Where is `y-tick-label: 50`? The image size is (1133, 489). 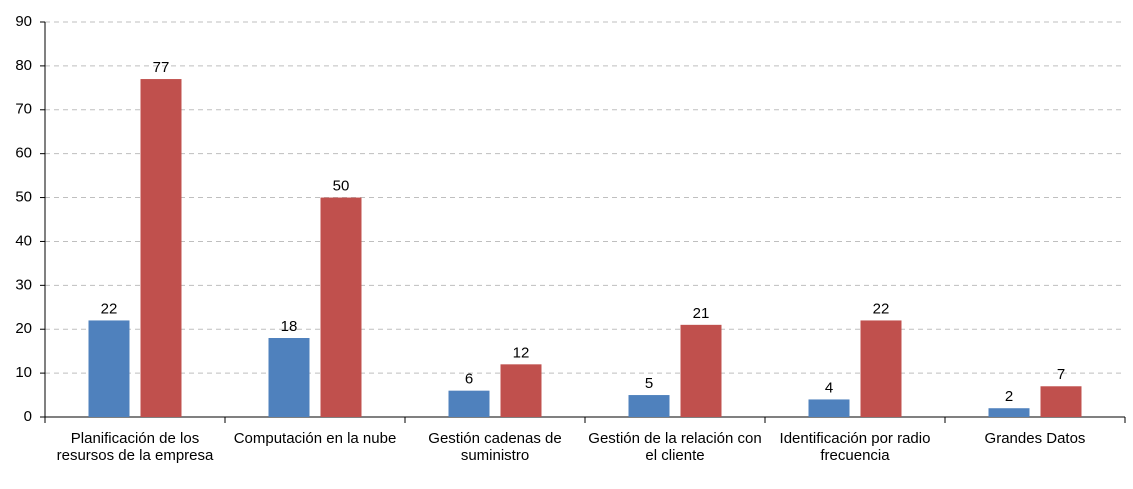 y-tick-label: 50 is located at coordinates (23, 197).